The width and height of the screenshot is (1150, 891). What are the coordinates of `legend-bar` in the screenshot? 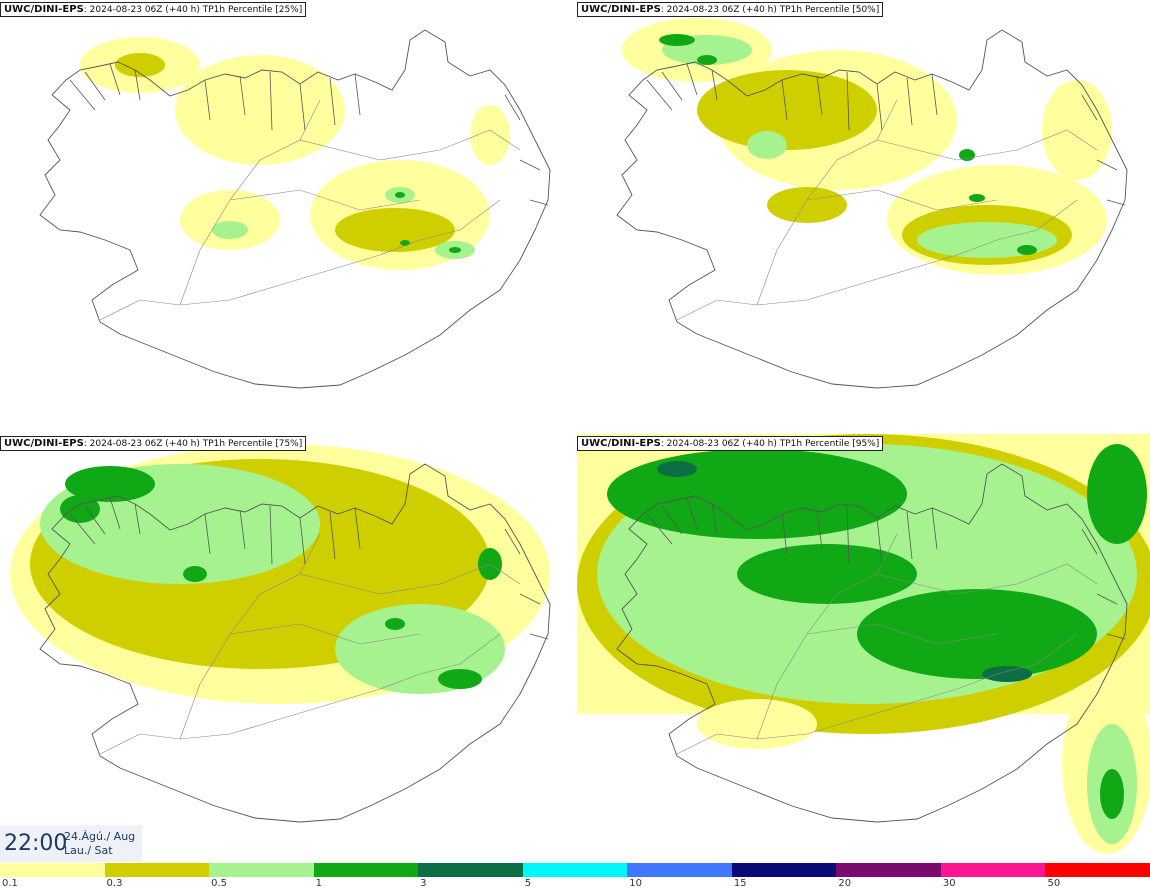 It's located at (575, 870).